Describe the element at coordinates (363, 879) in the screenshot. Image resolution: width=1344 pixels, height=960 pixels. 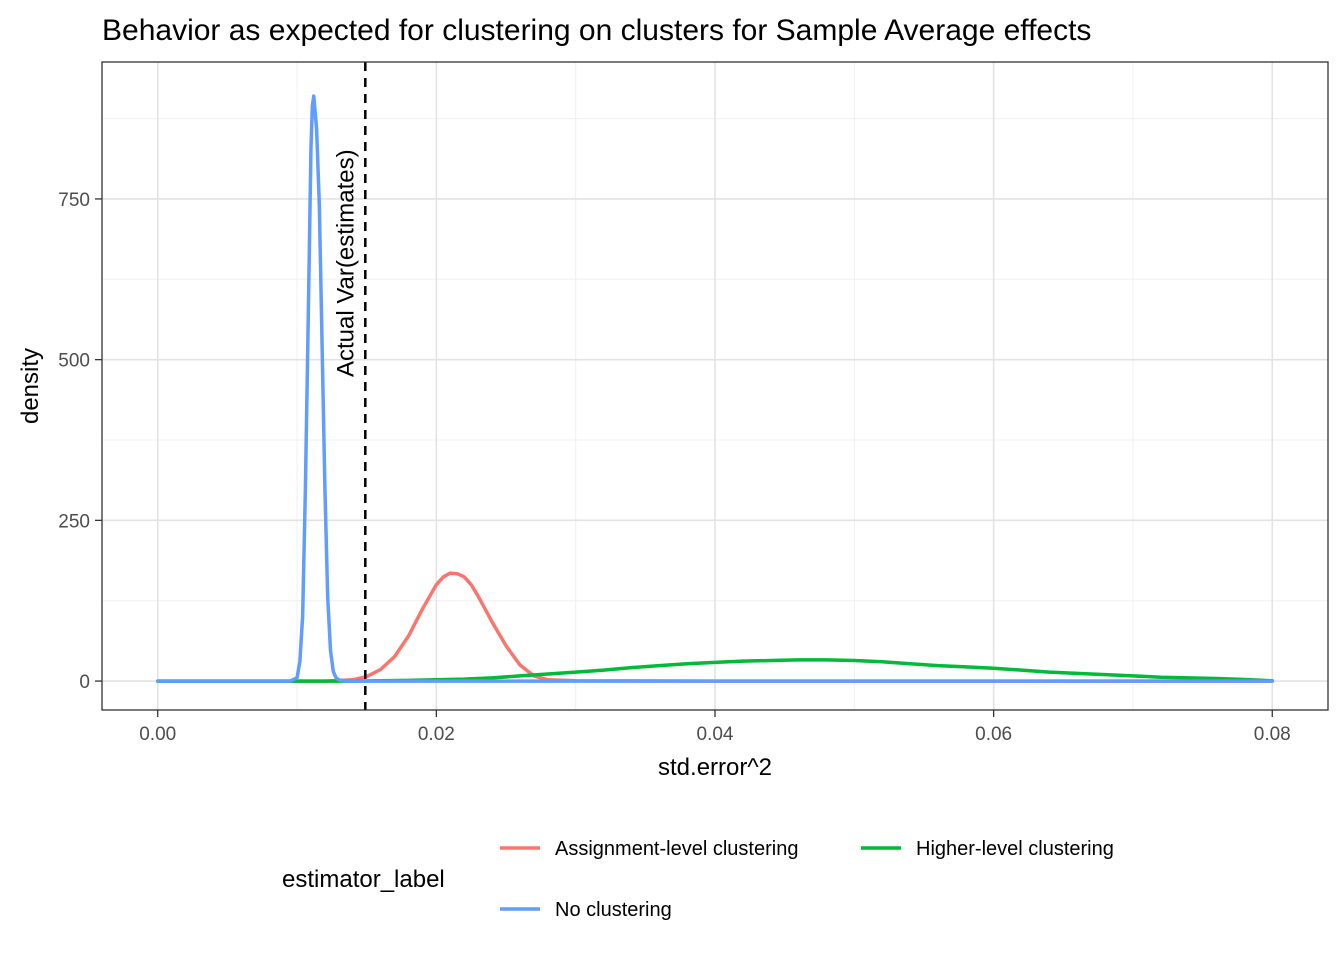
I see `legend-title: estimator_label` at that location.